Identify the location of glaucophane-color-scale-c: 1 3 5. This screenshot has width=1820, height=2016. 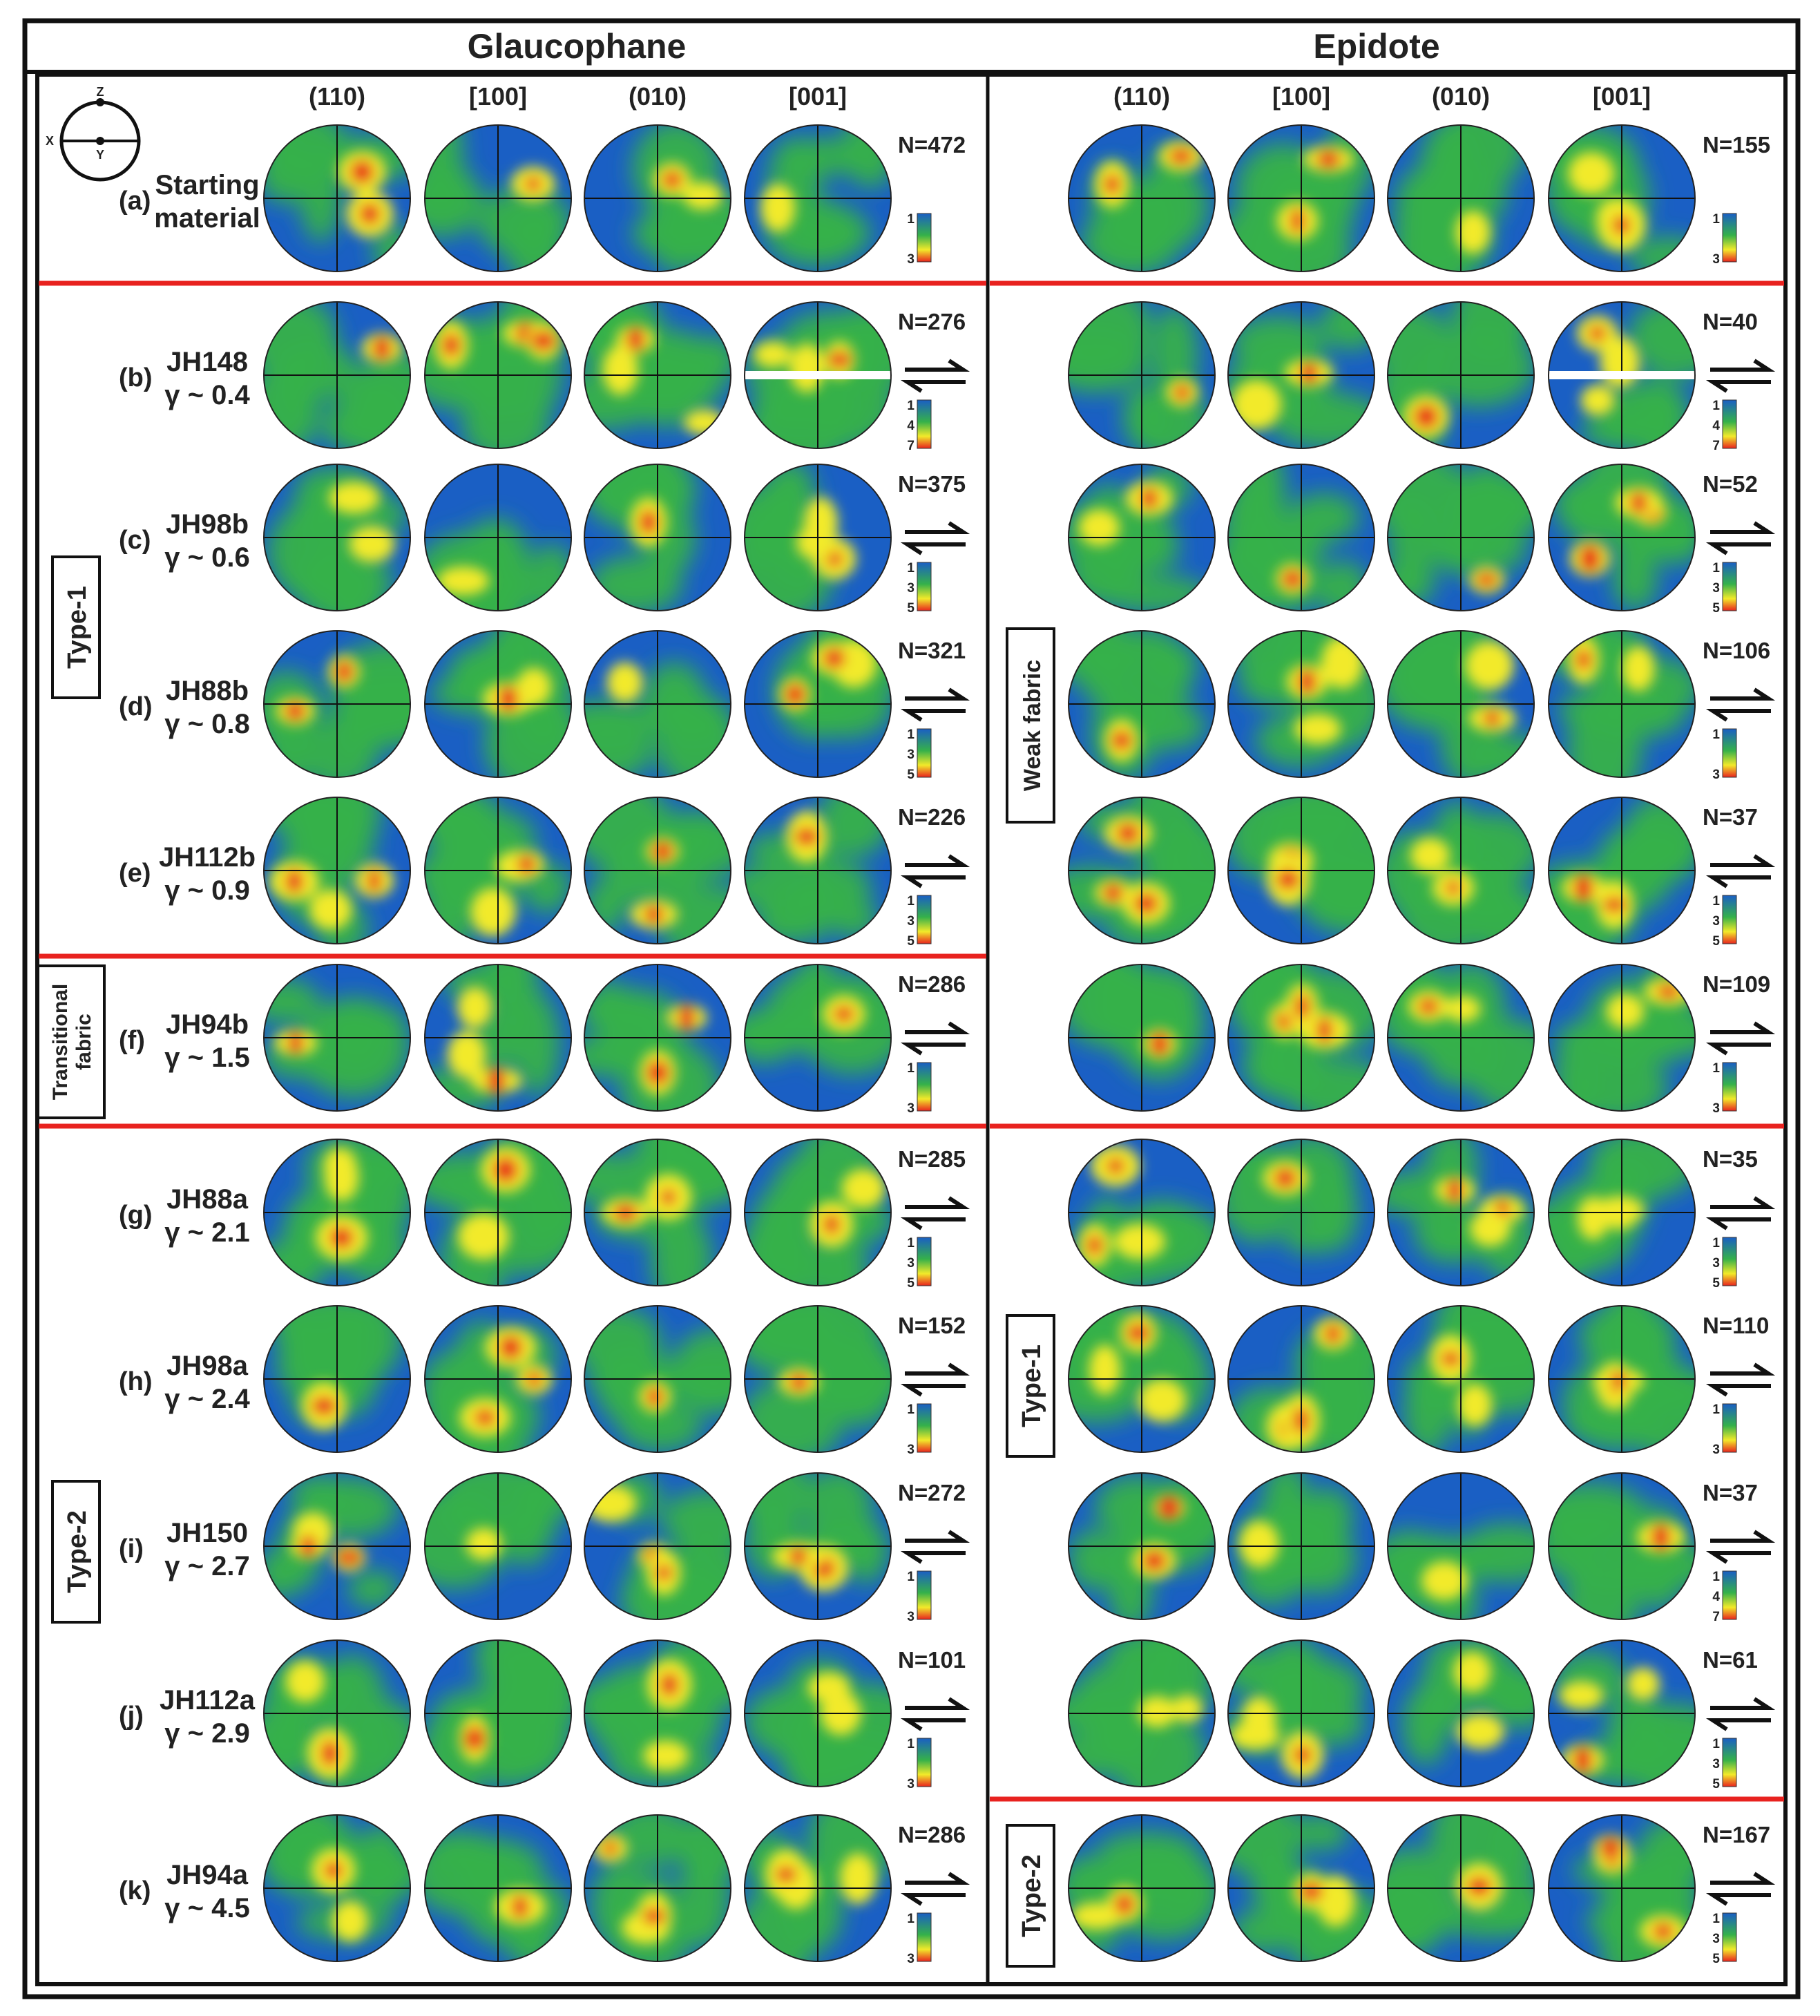
(919, 588).